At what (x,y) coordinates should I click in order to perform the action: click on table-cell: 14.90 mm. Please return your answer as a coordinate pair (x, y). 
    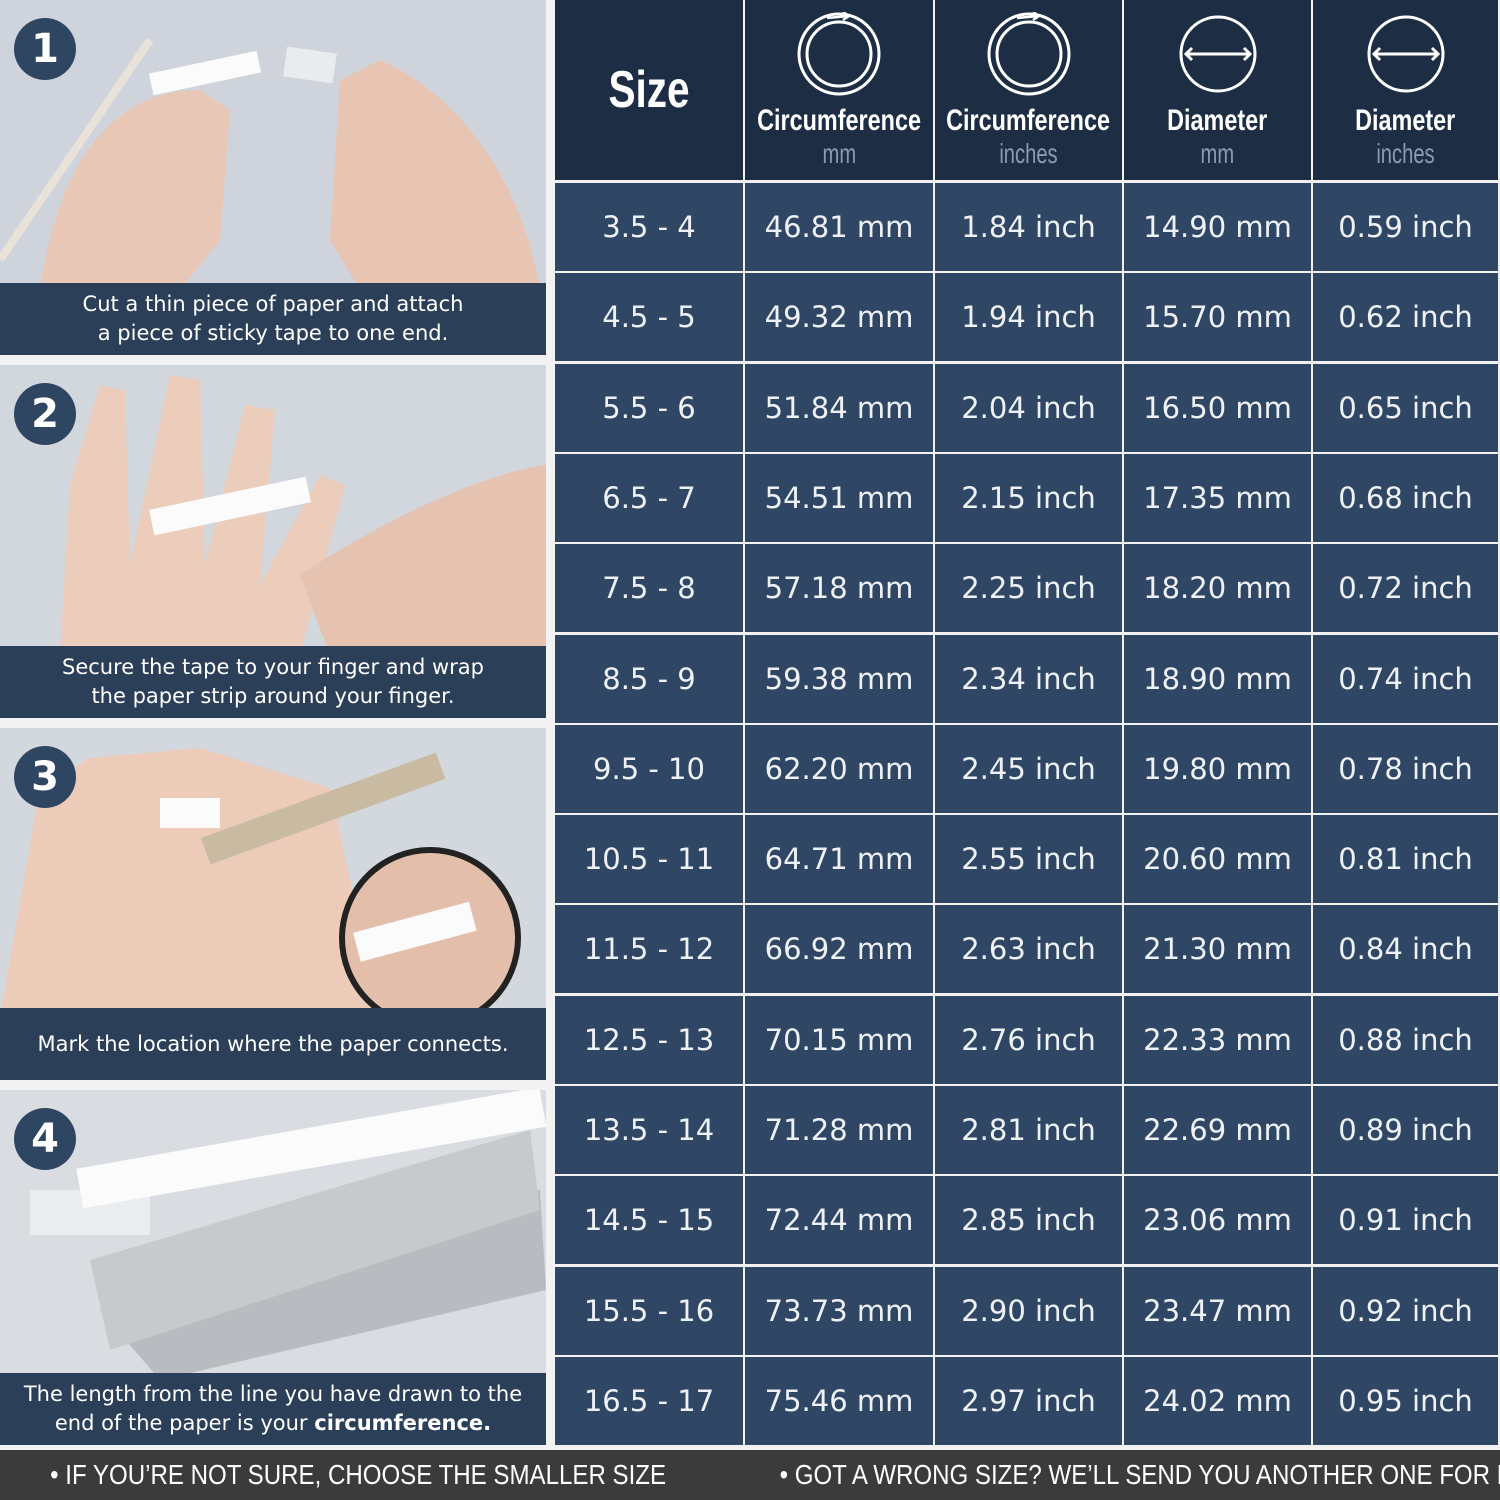
    Looking at the image, I should click on (1217, 227).